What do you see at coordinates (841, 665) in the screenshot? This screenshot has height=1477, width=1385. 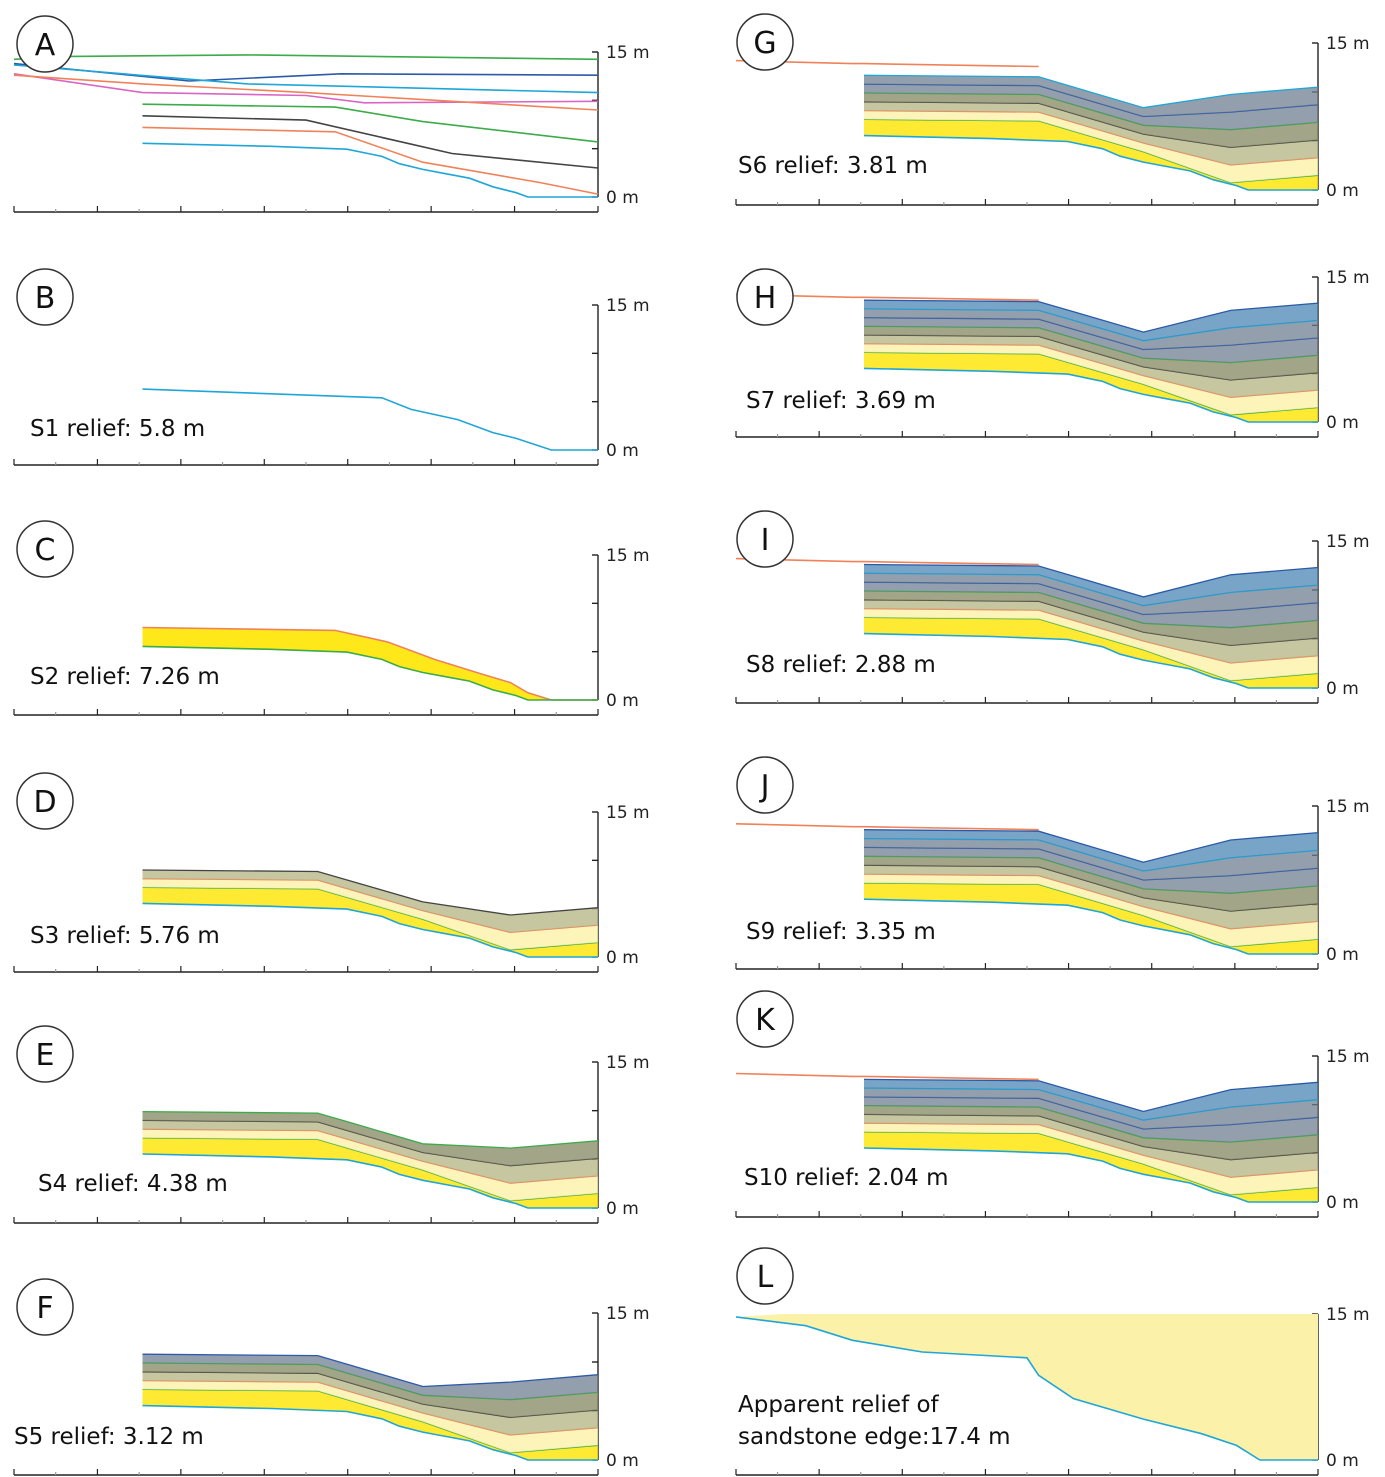 I see `relief-label: S8 relief: 2.88 m` at bounding box center [841, 665].